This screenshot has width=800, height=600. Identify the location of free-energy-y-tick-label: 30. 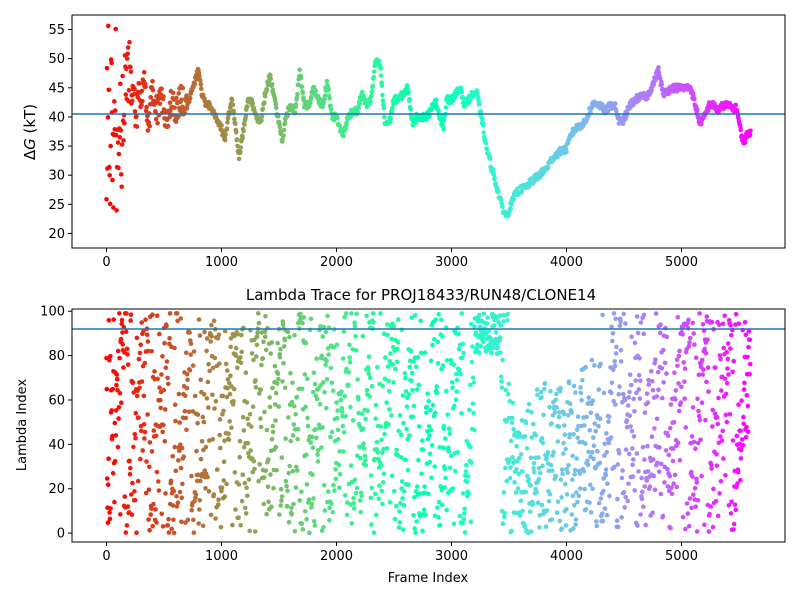
(56, 176).